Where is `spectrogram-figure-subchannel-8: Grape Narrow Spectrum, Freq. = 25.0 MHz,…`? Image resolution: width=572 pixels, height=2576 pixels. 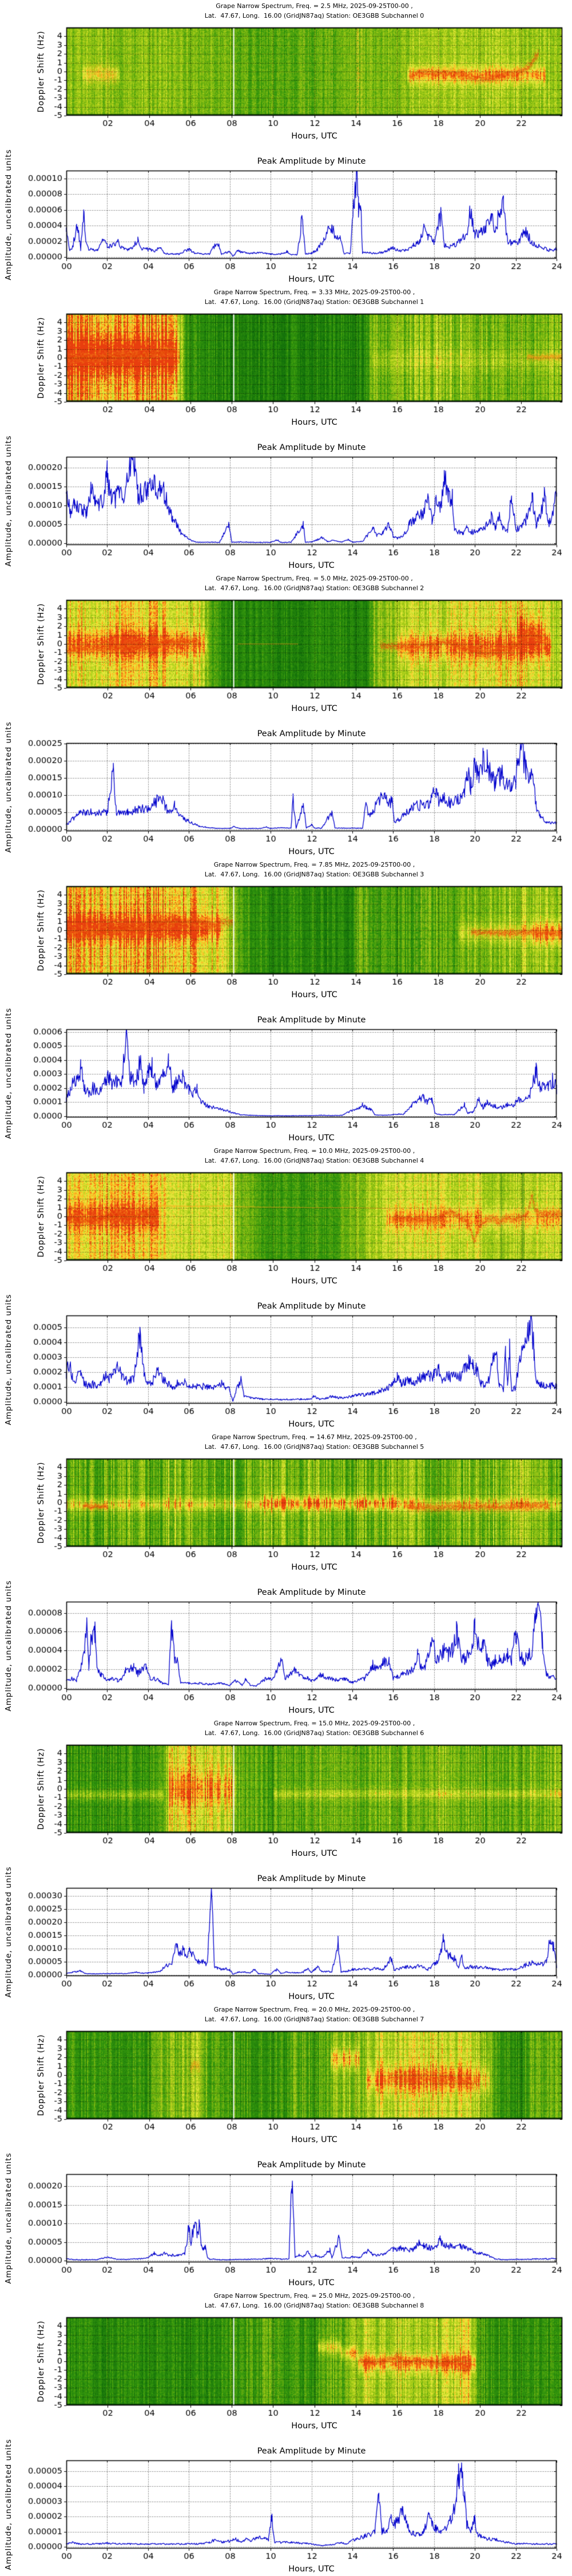 spectrogram-figure-subchannel-8: Grape Narrow Spectrum, Freq. = 25.0 MHz,… is located at coordinates (286, 2361).